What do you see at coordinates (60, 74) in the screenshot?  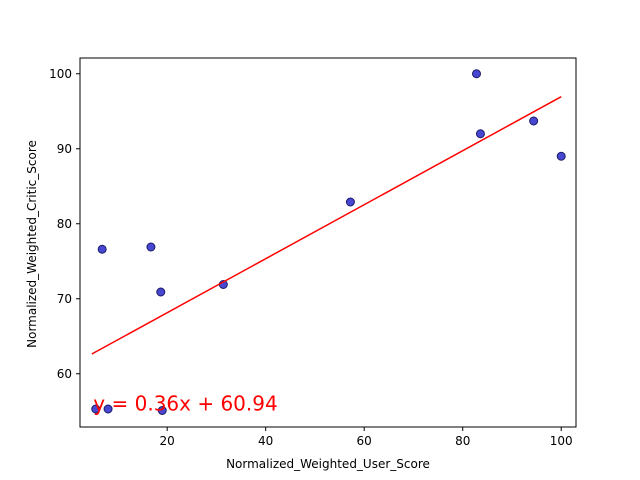 I see `y-tick-label-100: 100` at bounding box center [60, 74].